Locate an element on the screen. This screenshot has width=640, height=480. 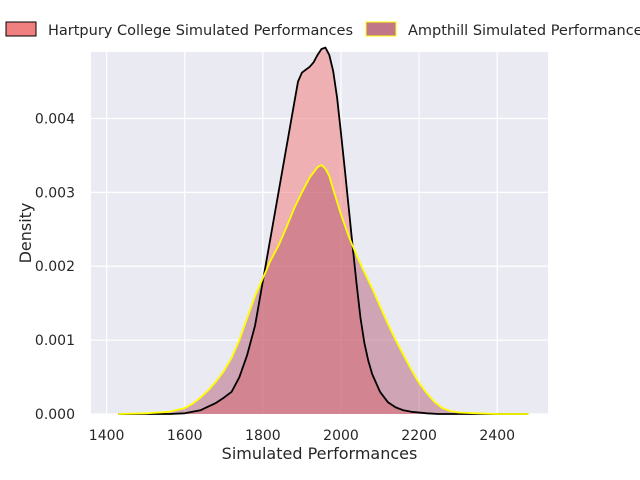
y-tick-label: 0.002 is located at coordinates (55, 267).